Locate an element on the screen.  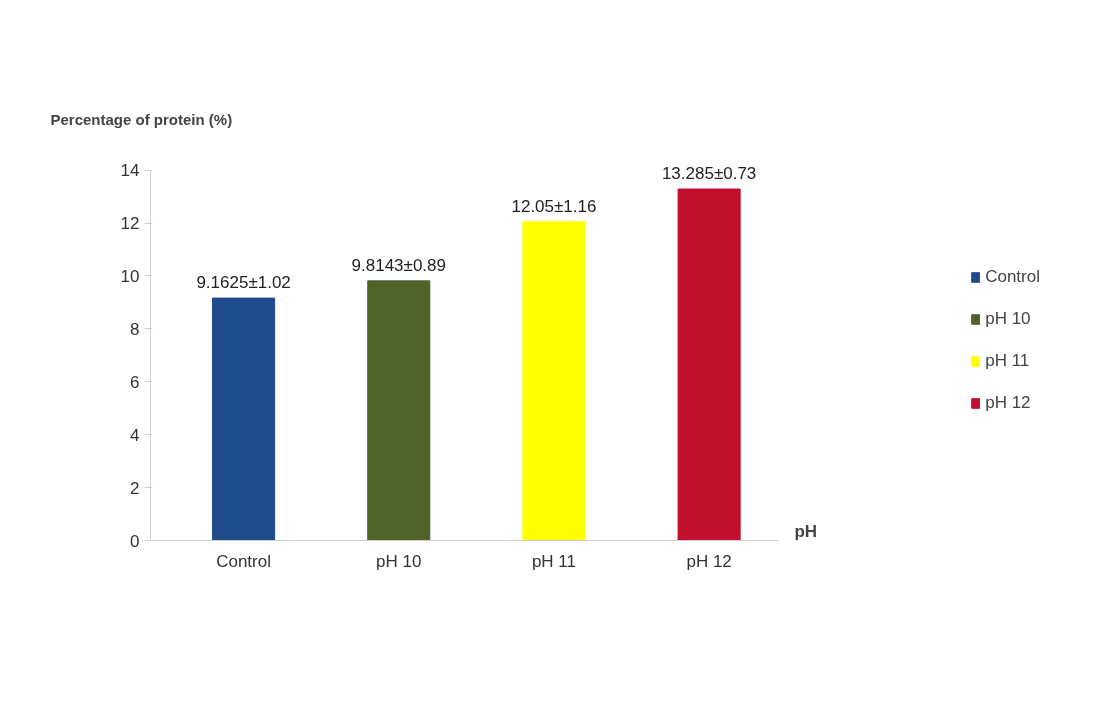
legend-label: pH 10 is located at coordinates (1008, 319).